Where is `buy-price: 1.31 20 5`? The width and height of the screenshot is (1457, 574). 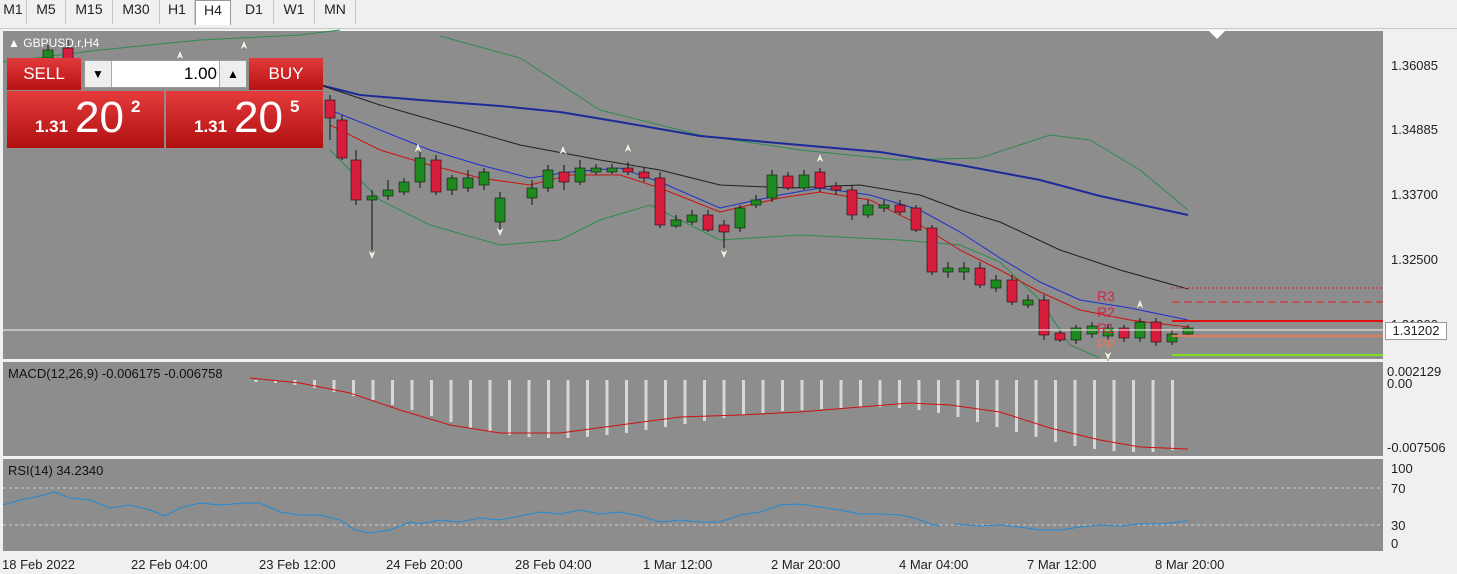
buy-price: 1.31 20 5 is located at coordinates (244, 119).